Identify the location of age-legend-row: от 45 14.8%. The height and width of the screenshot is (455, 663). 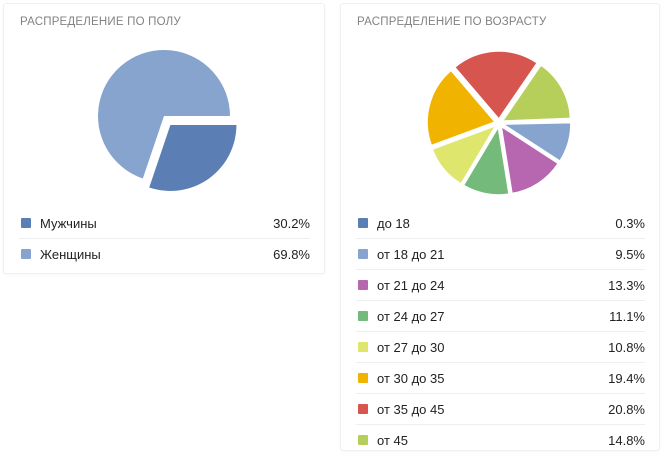
(500, 440).